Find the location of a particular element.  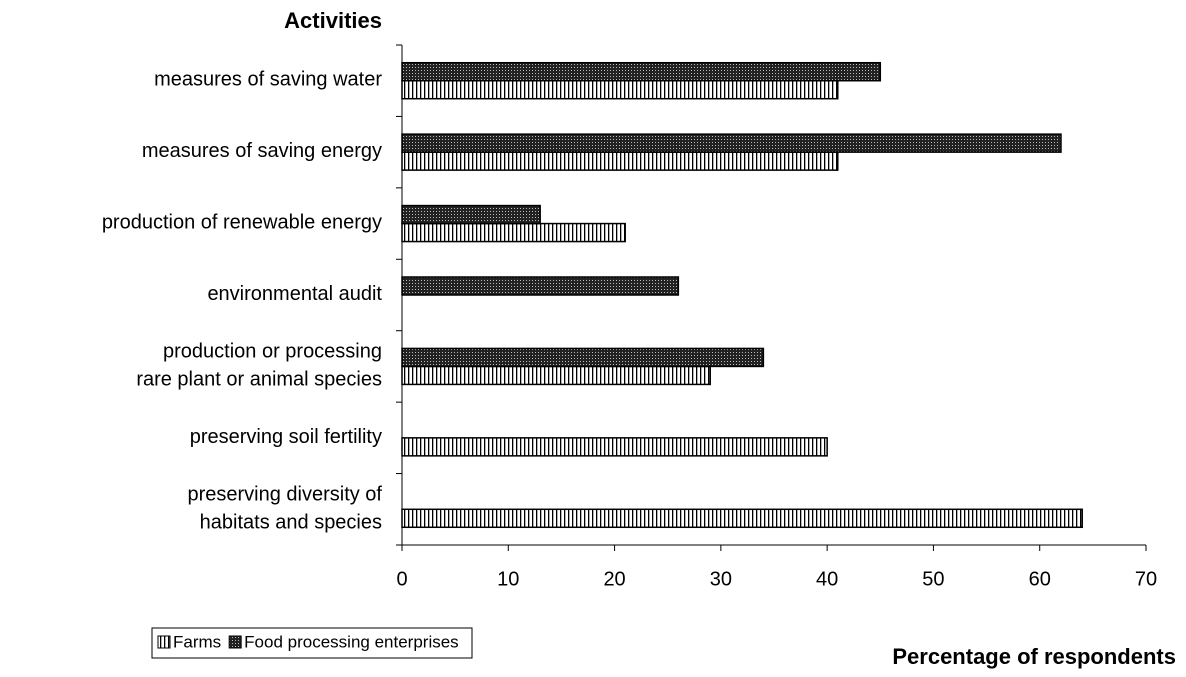

y-tick-label: measures of saving water is located at coordinates (268, 80).